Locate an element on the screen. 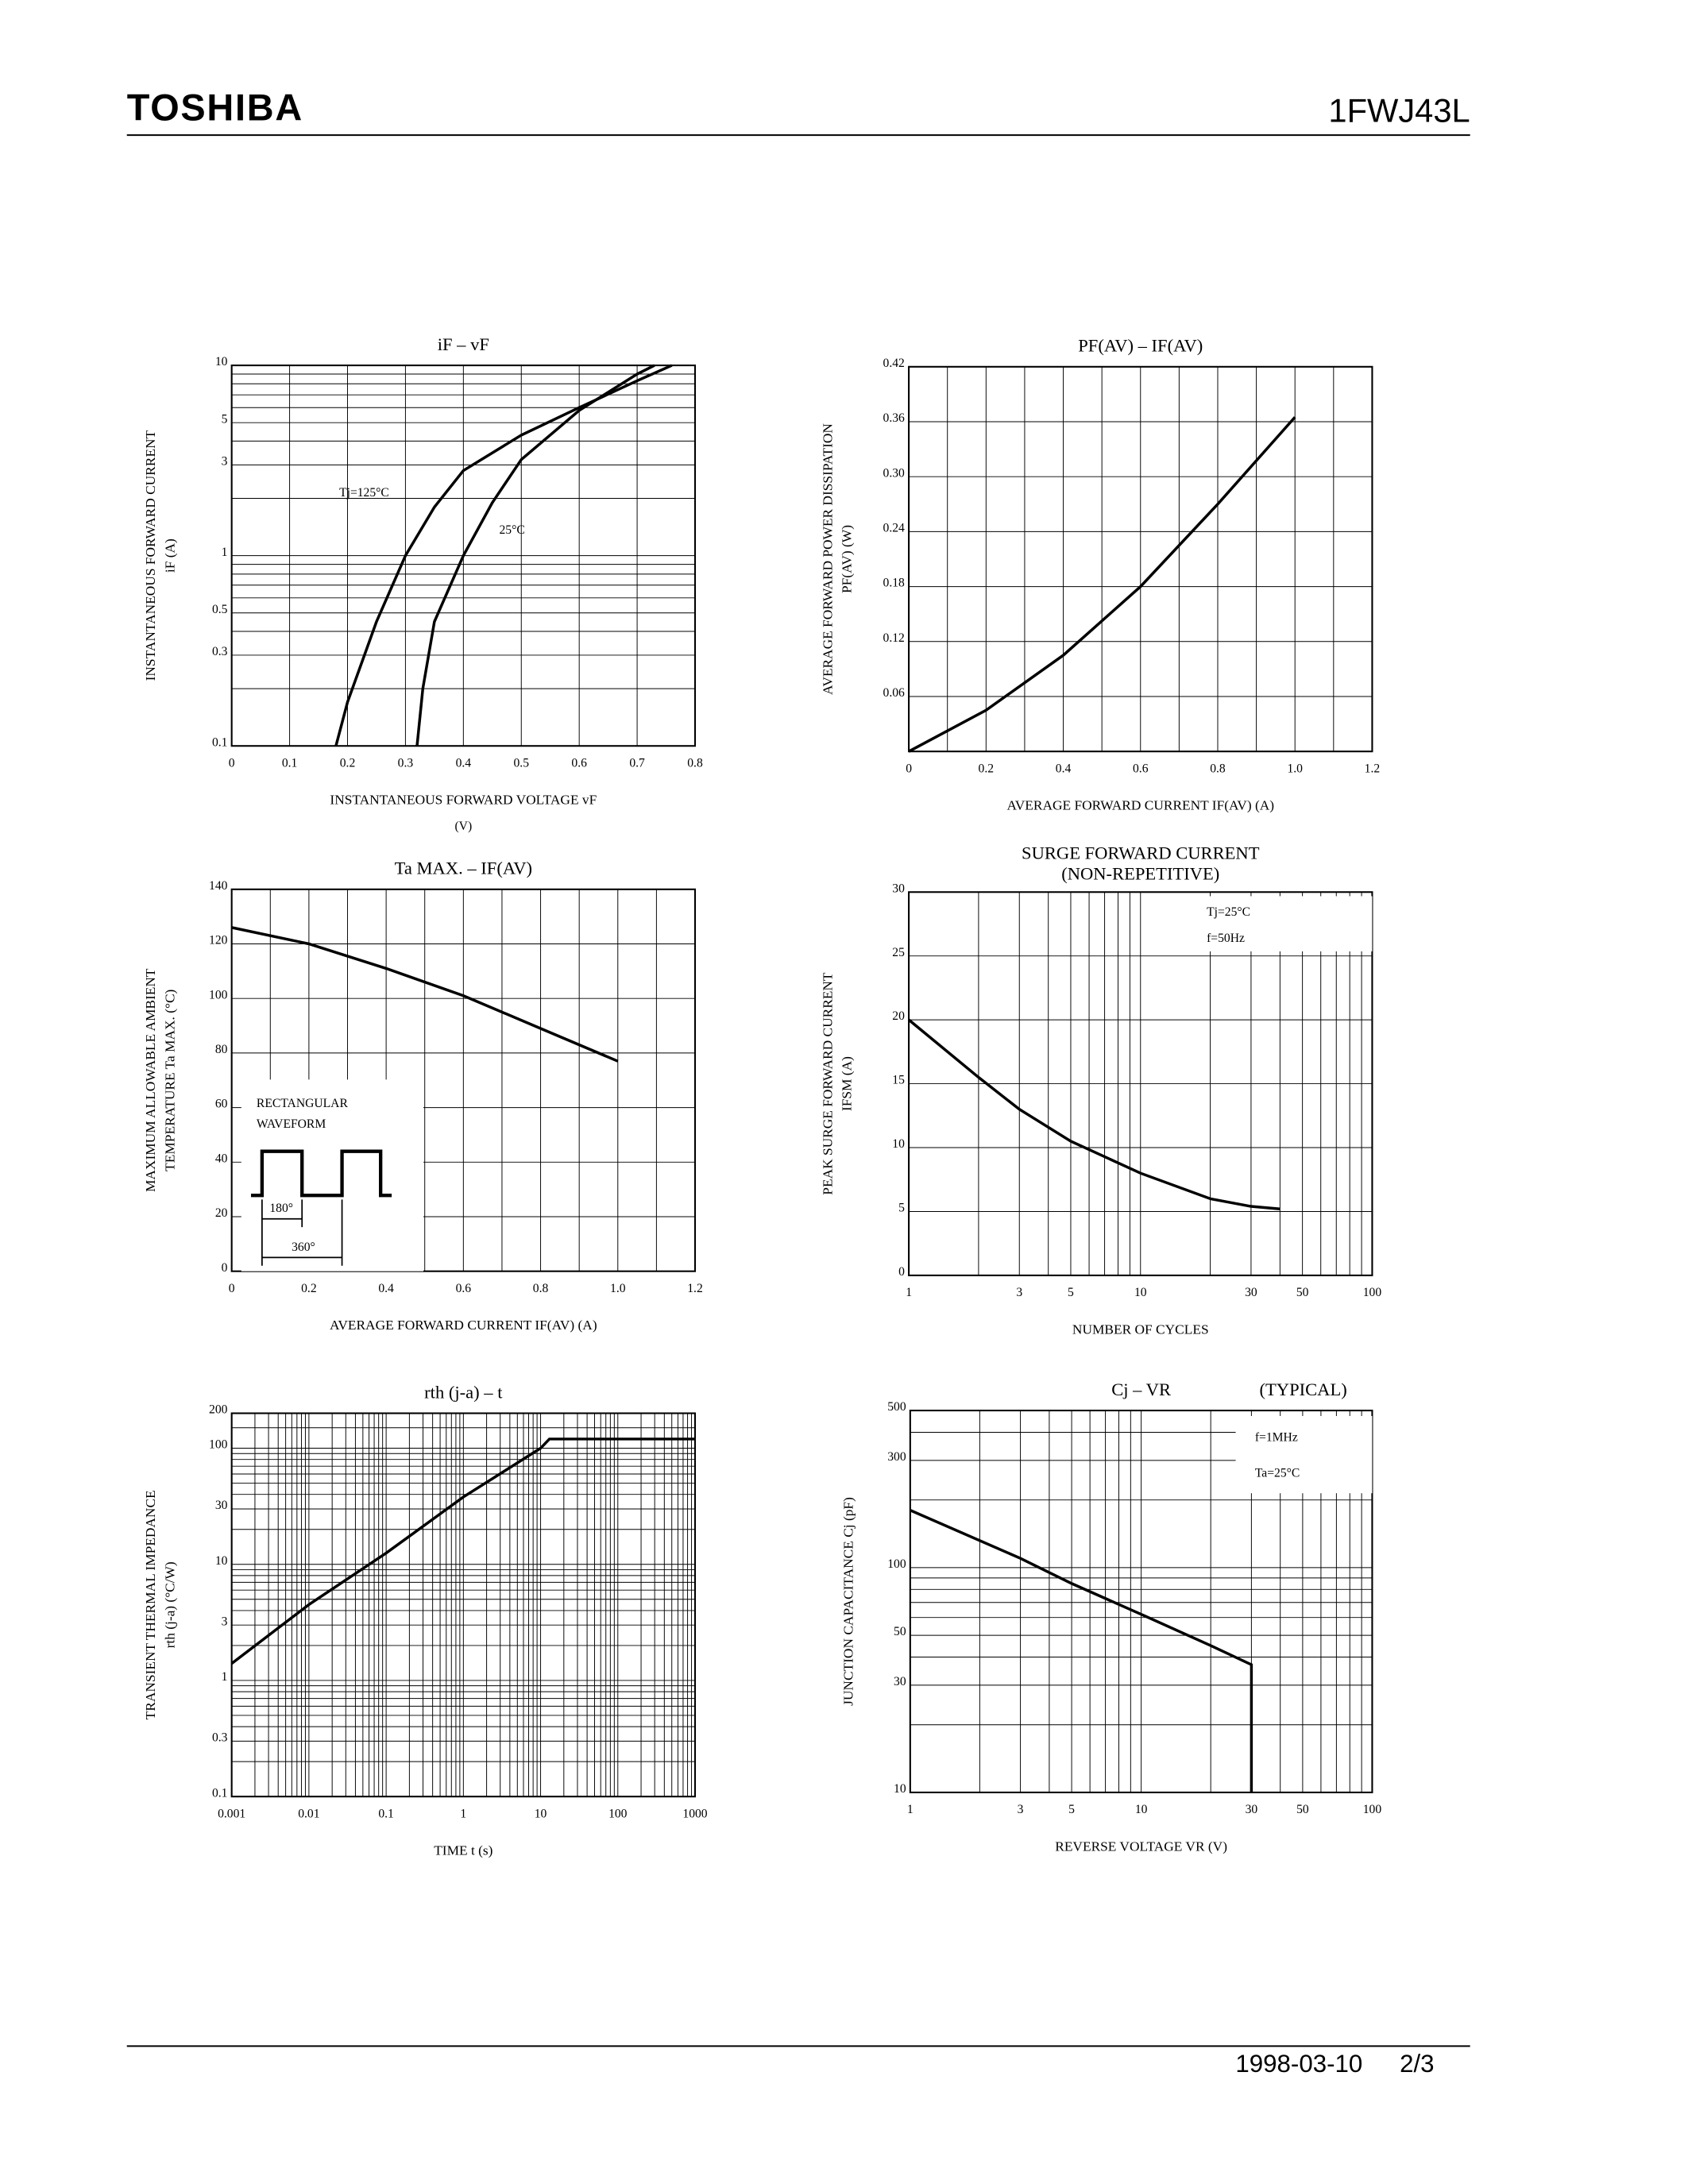  y-tick-label: 0.06 is located at coordinates (894, 693).